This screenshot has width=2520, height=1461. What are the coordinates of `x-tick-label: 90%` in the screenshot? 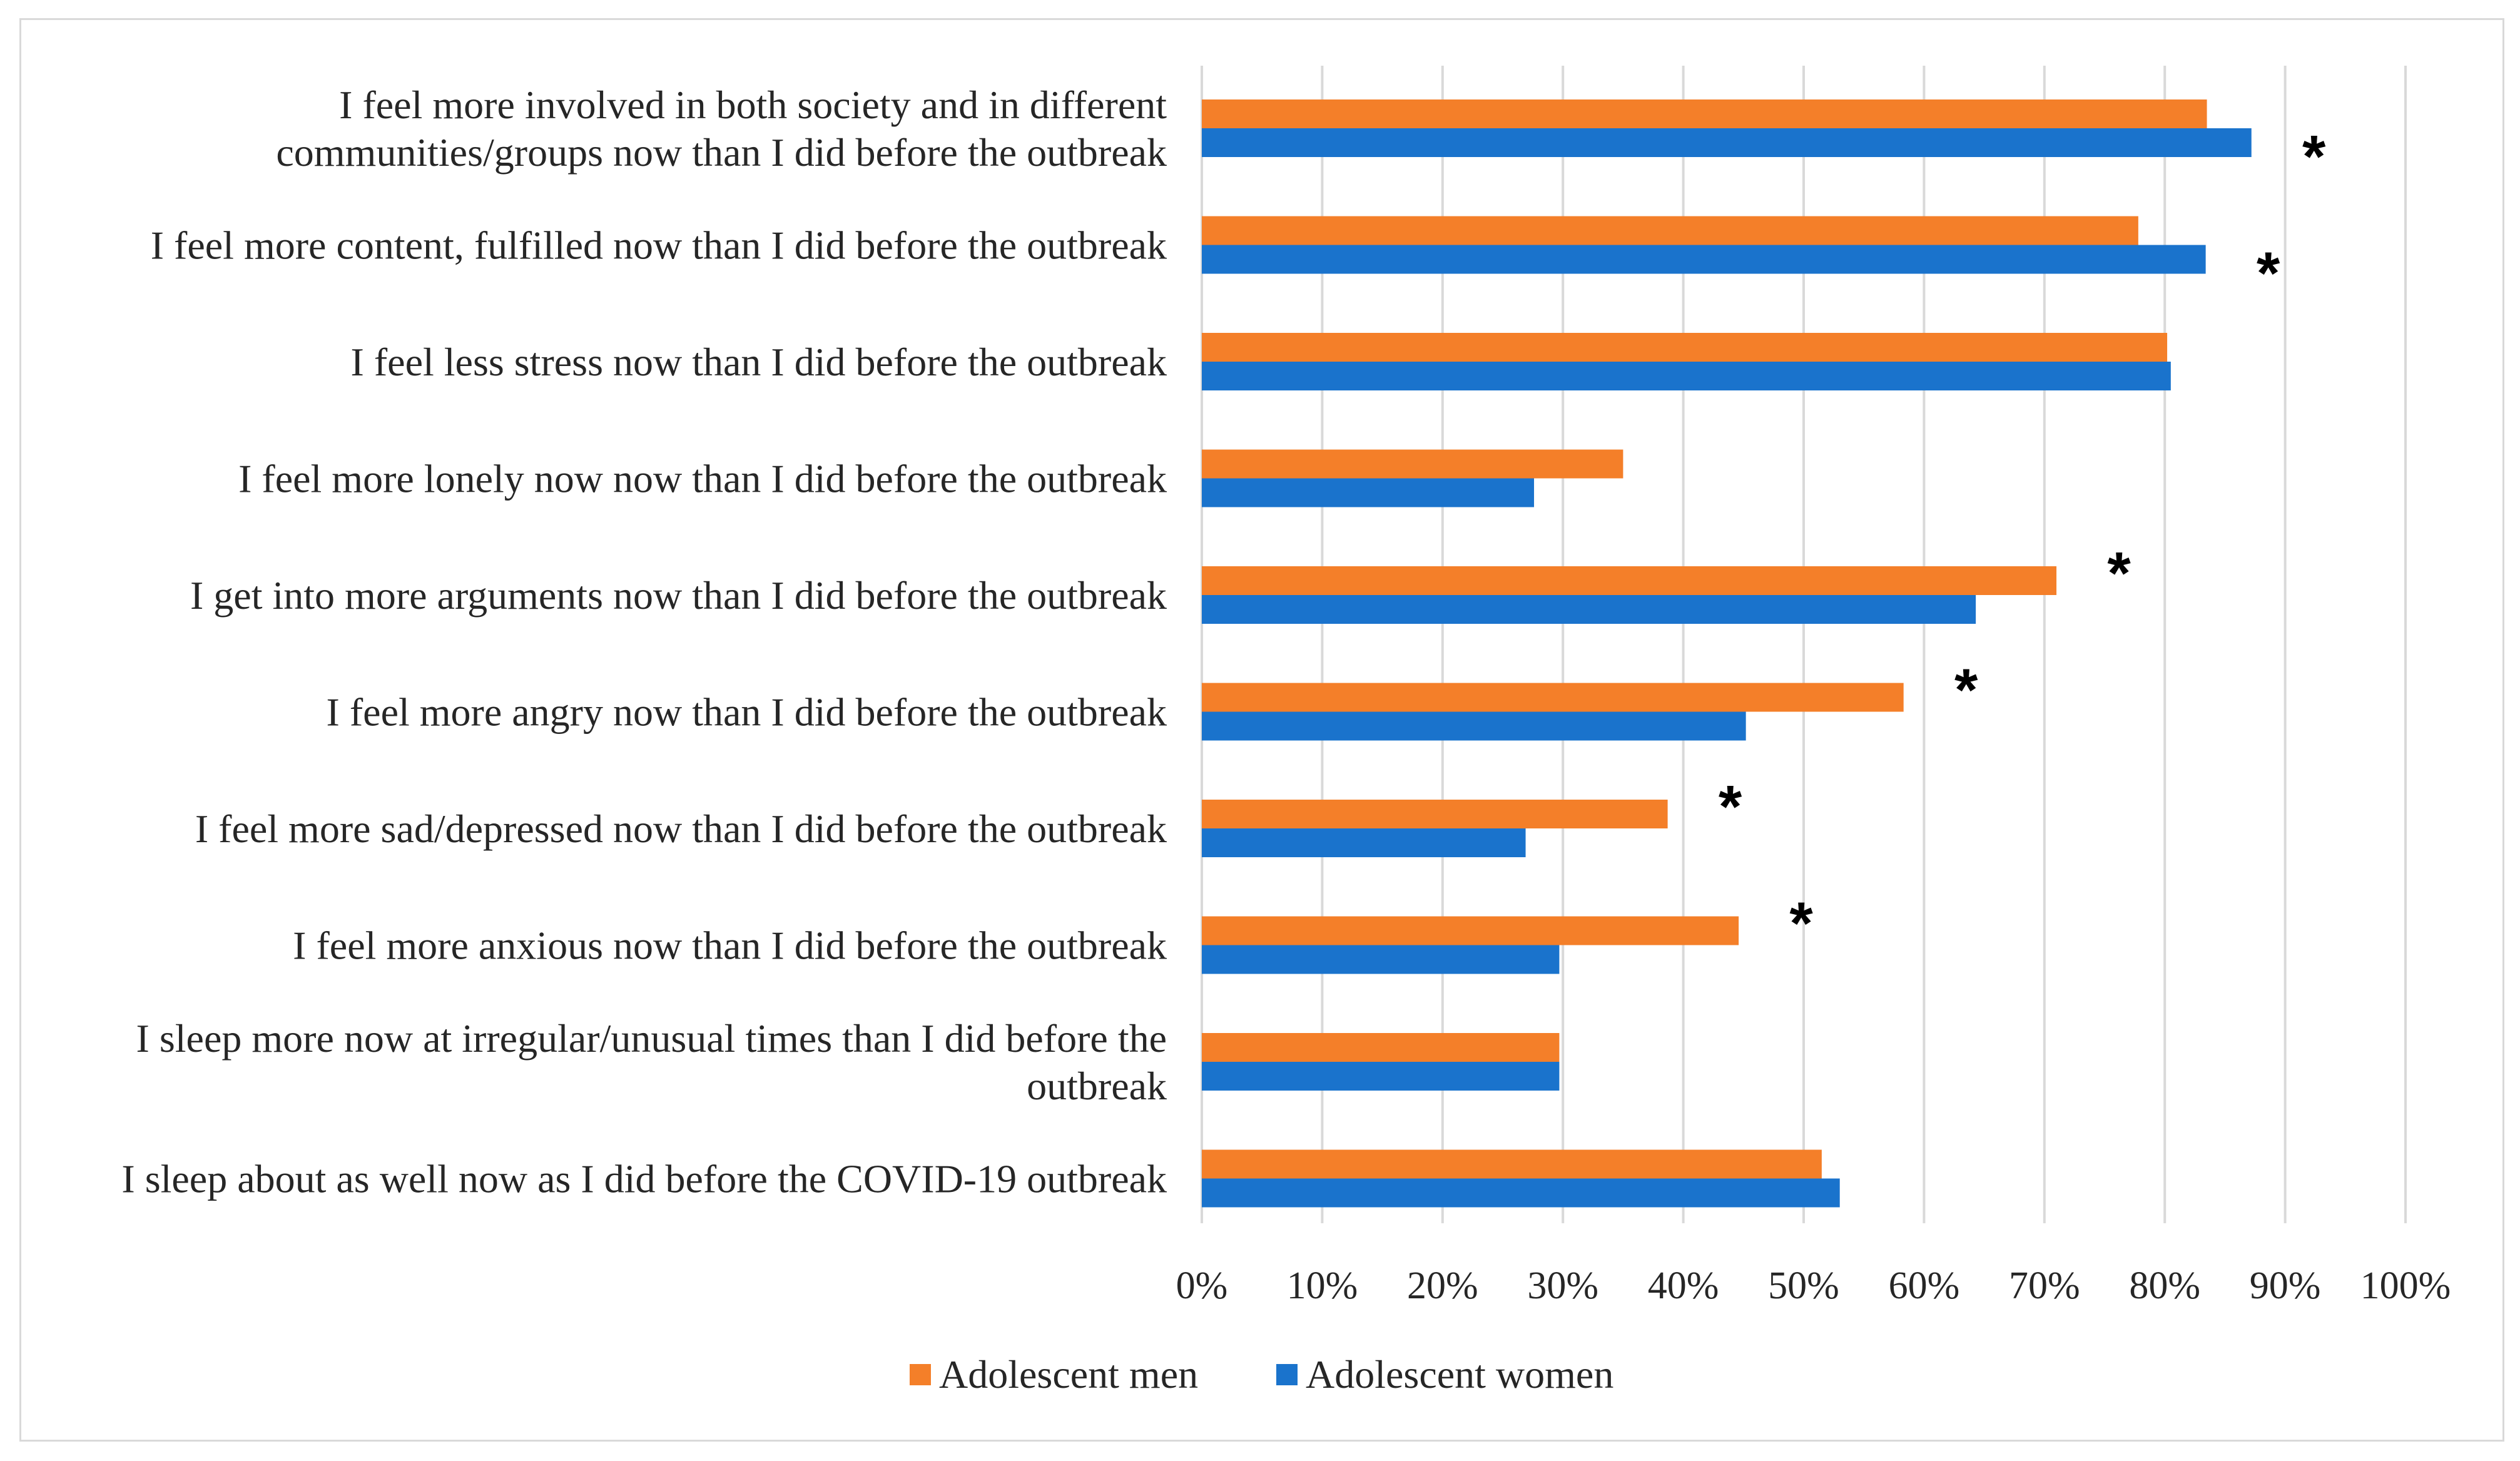 It's located at (2285, 1286).